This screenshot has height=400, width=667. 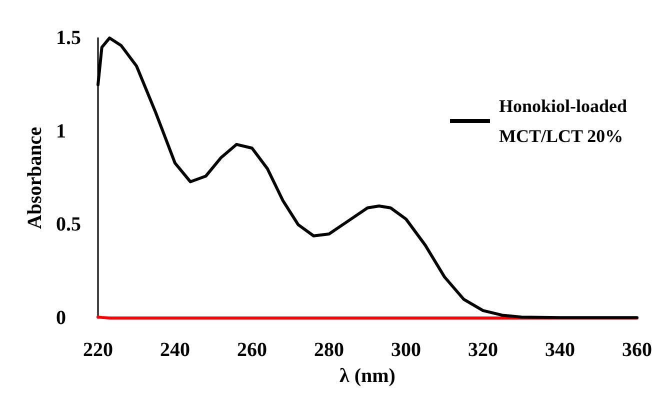 I want to click on x-tick-label: 240, so click(x=175, y=350).